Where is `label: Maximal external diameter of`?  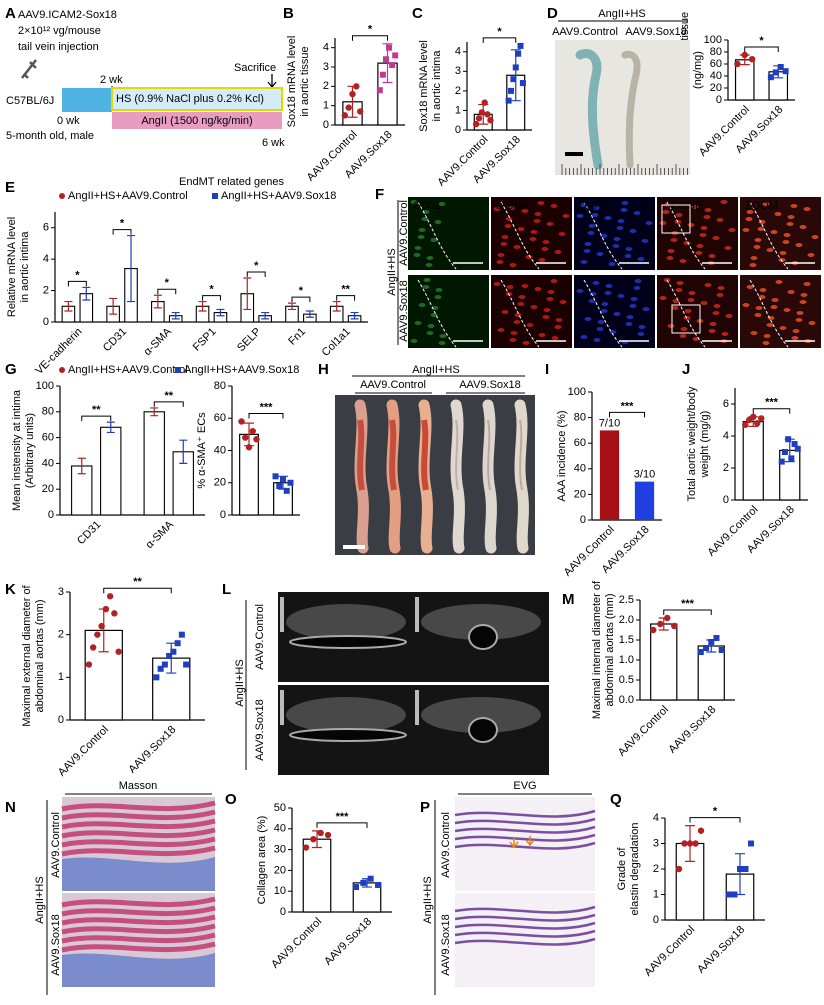
label: Maximal external diameter of is located at coordinates (27, 655).